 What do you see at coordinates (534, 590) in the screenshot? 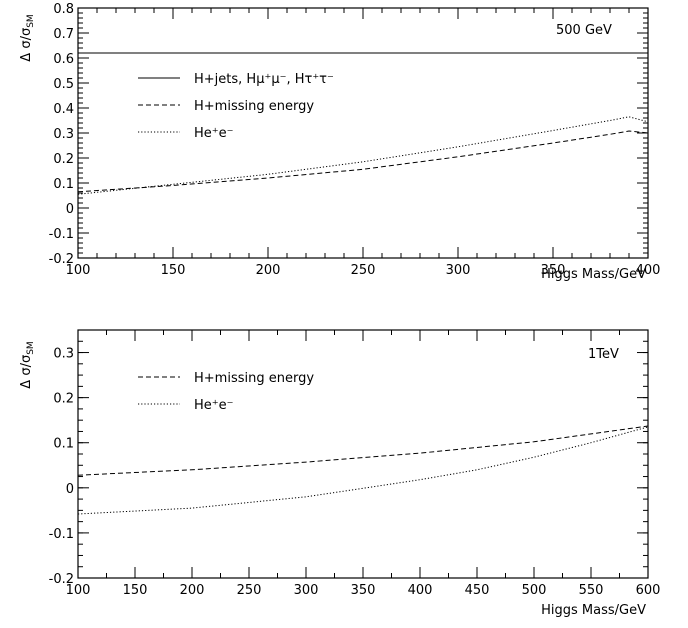
I see `panel-1tev-x-tick-label: 500` at bounding box center [534, 590].